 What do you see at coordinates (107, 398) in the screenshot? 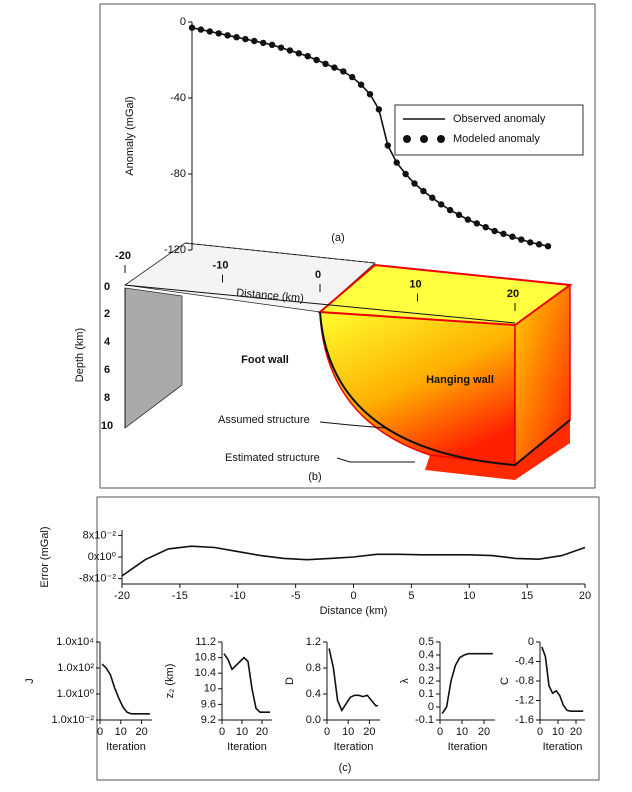
I see `depth-tick: 8` at bounding box center [107, 398].